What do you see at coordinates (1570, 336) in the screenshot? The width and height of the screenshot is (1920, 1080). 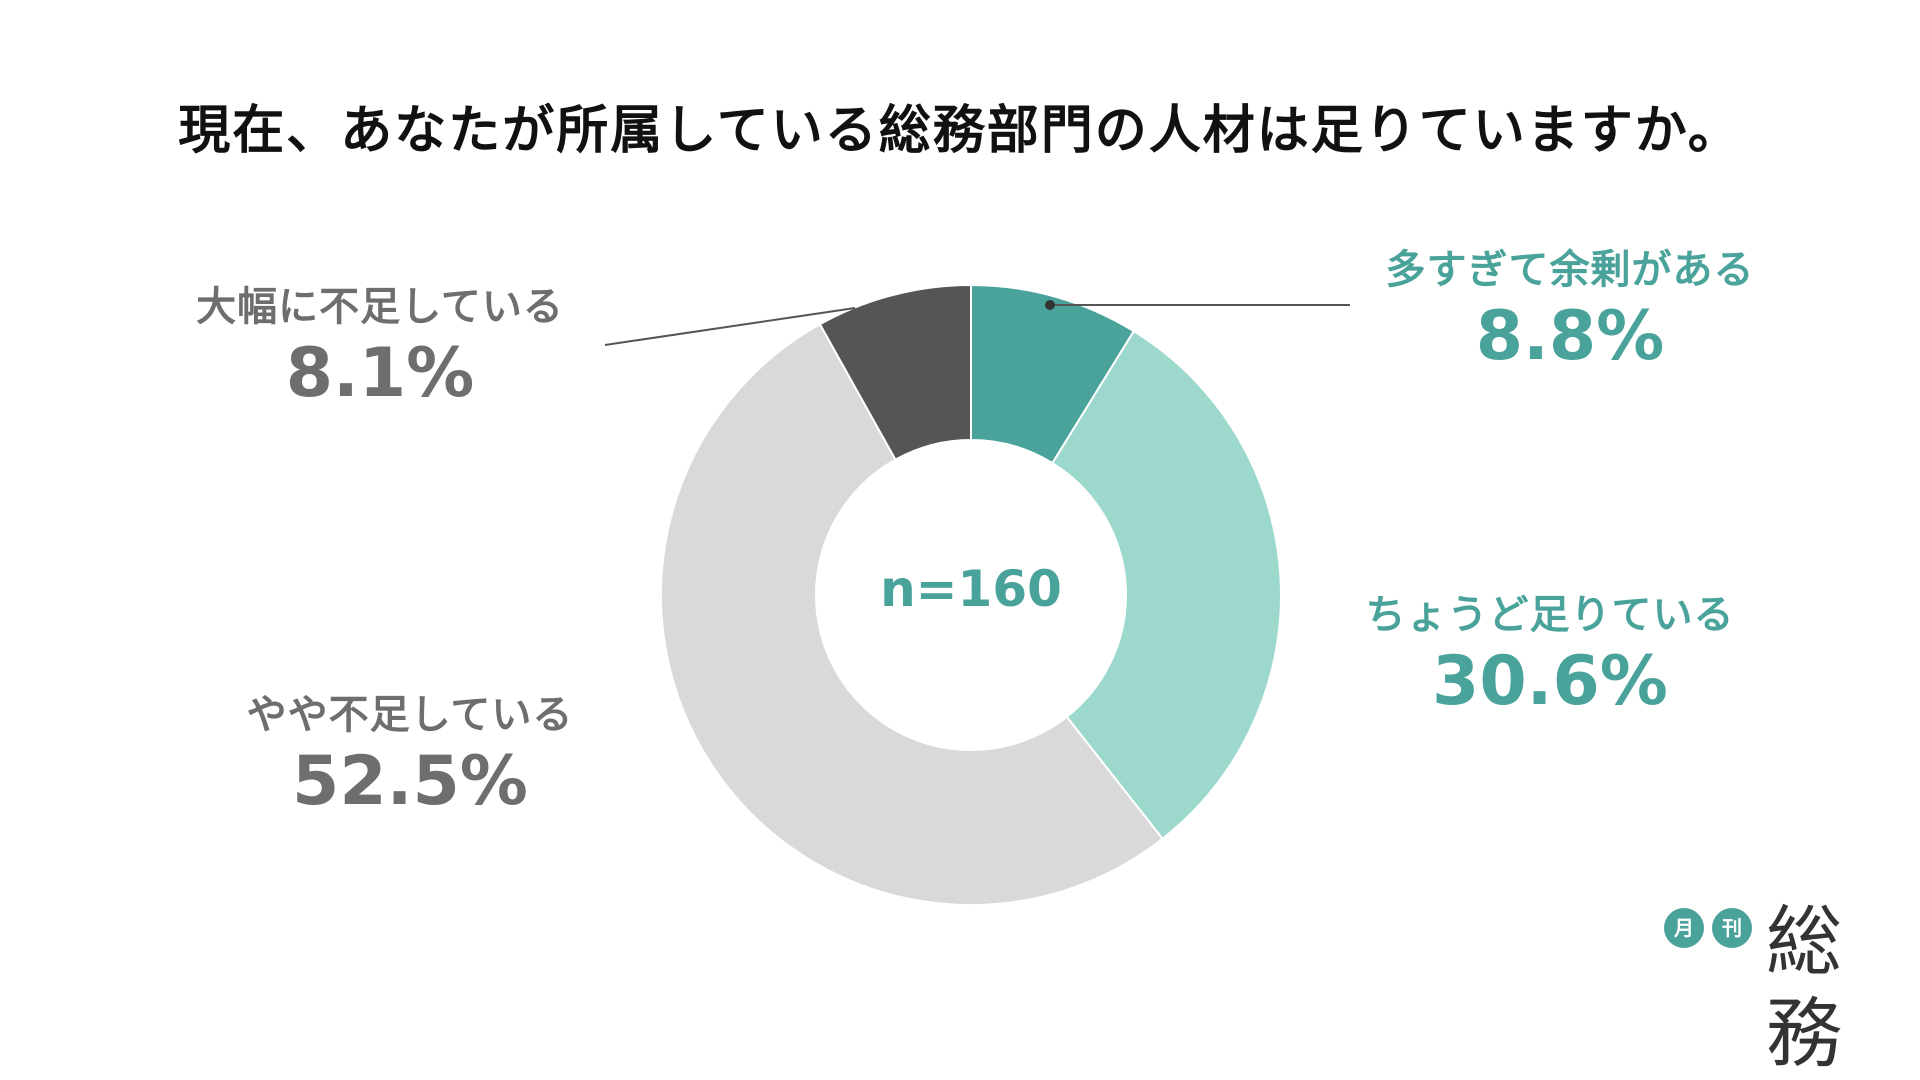 I see `slice-1-percent: 8.8%` at bounding box center [1570, 336].